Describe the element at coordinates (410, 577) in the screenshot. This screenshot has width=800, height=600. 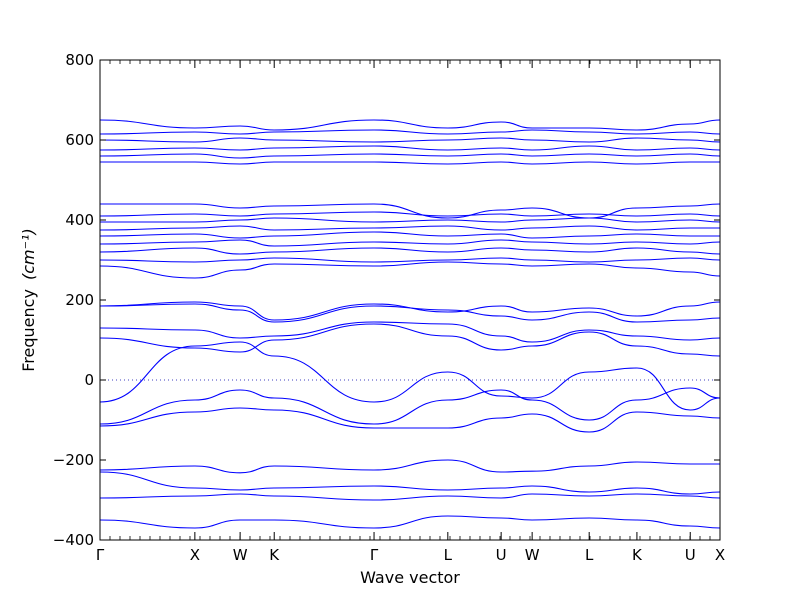
I see `x-axis-label: Wave vector` at that location.